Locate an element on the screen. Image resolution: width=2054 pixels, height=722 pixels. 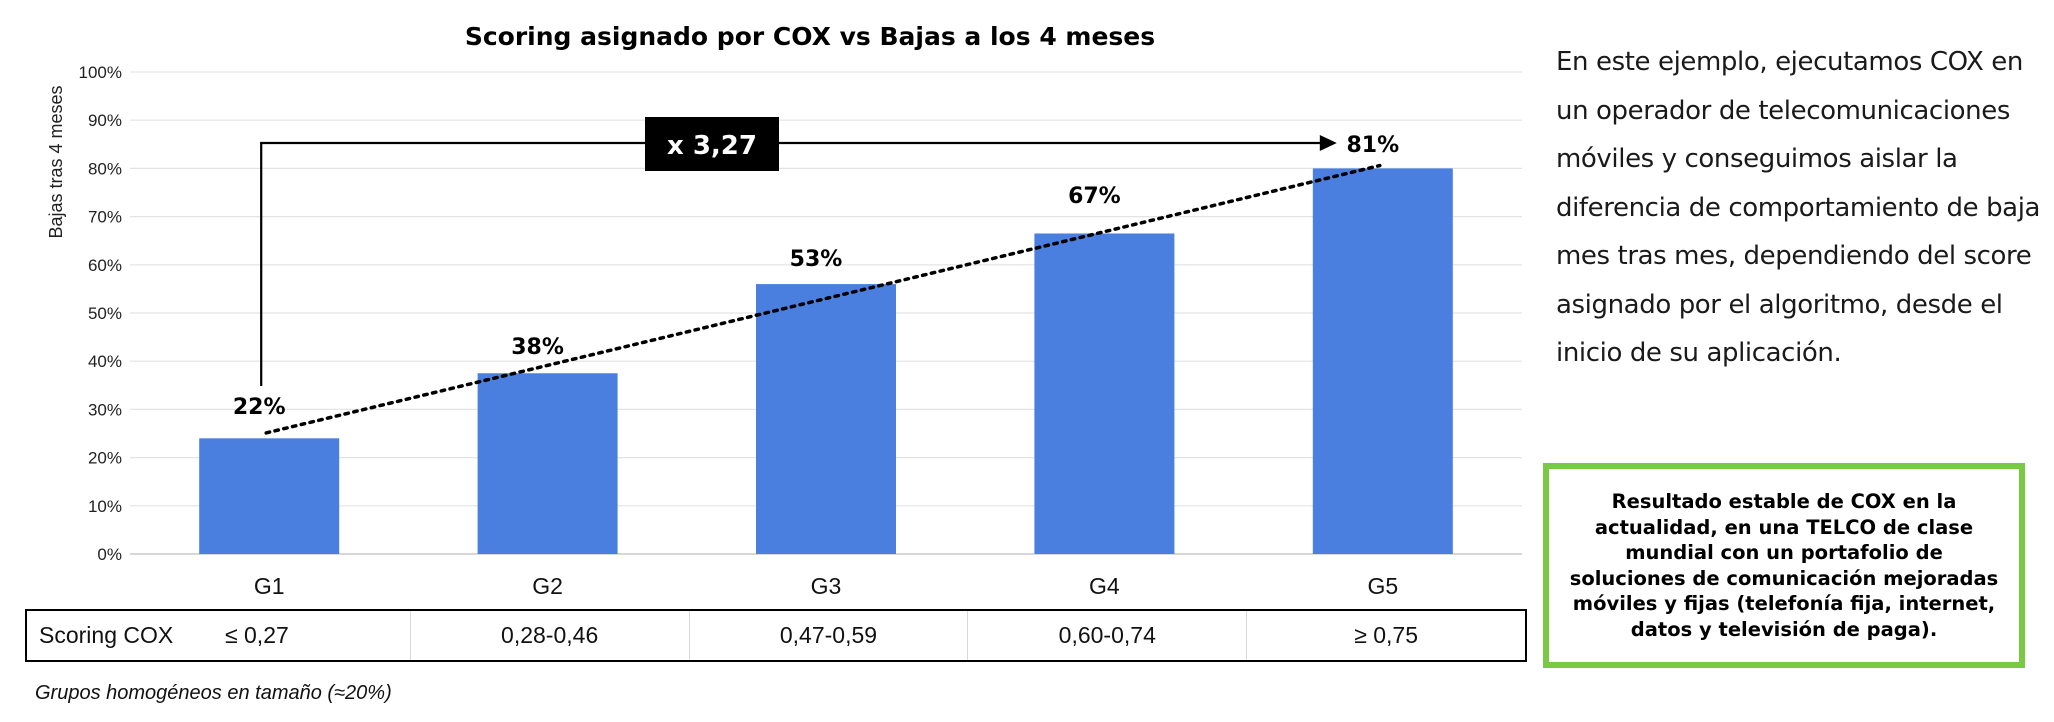
scoring-row-label: Scoring COX is located at coordinates (106, 635).